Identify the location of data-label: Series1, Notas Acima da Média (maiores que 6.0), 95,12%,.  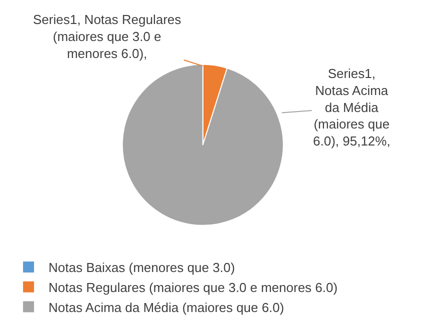
(351, 107).